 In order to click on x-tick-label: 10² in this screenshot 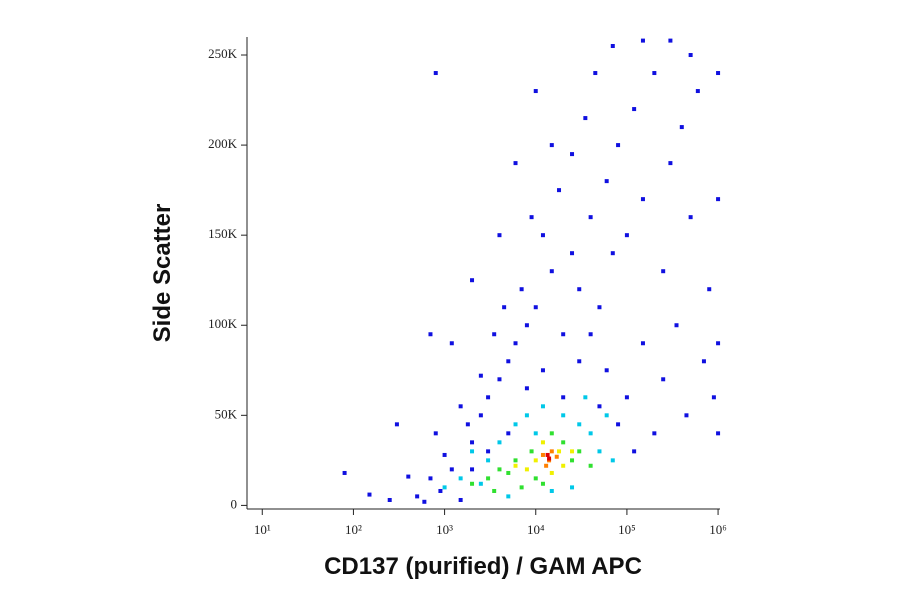, I will do `click(353, 529)`.